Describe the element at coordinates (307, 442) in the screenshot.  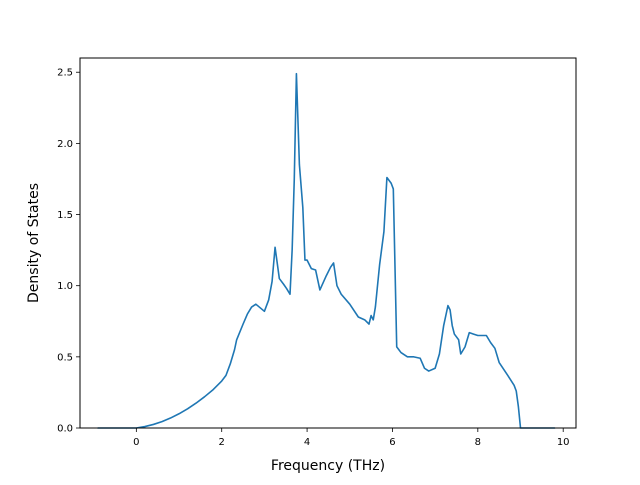
I see `x-tick-label: 4` at that location.